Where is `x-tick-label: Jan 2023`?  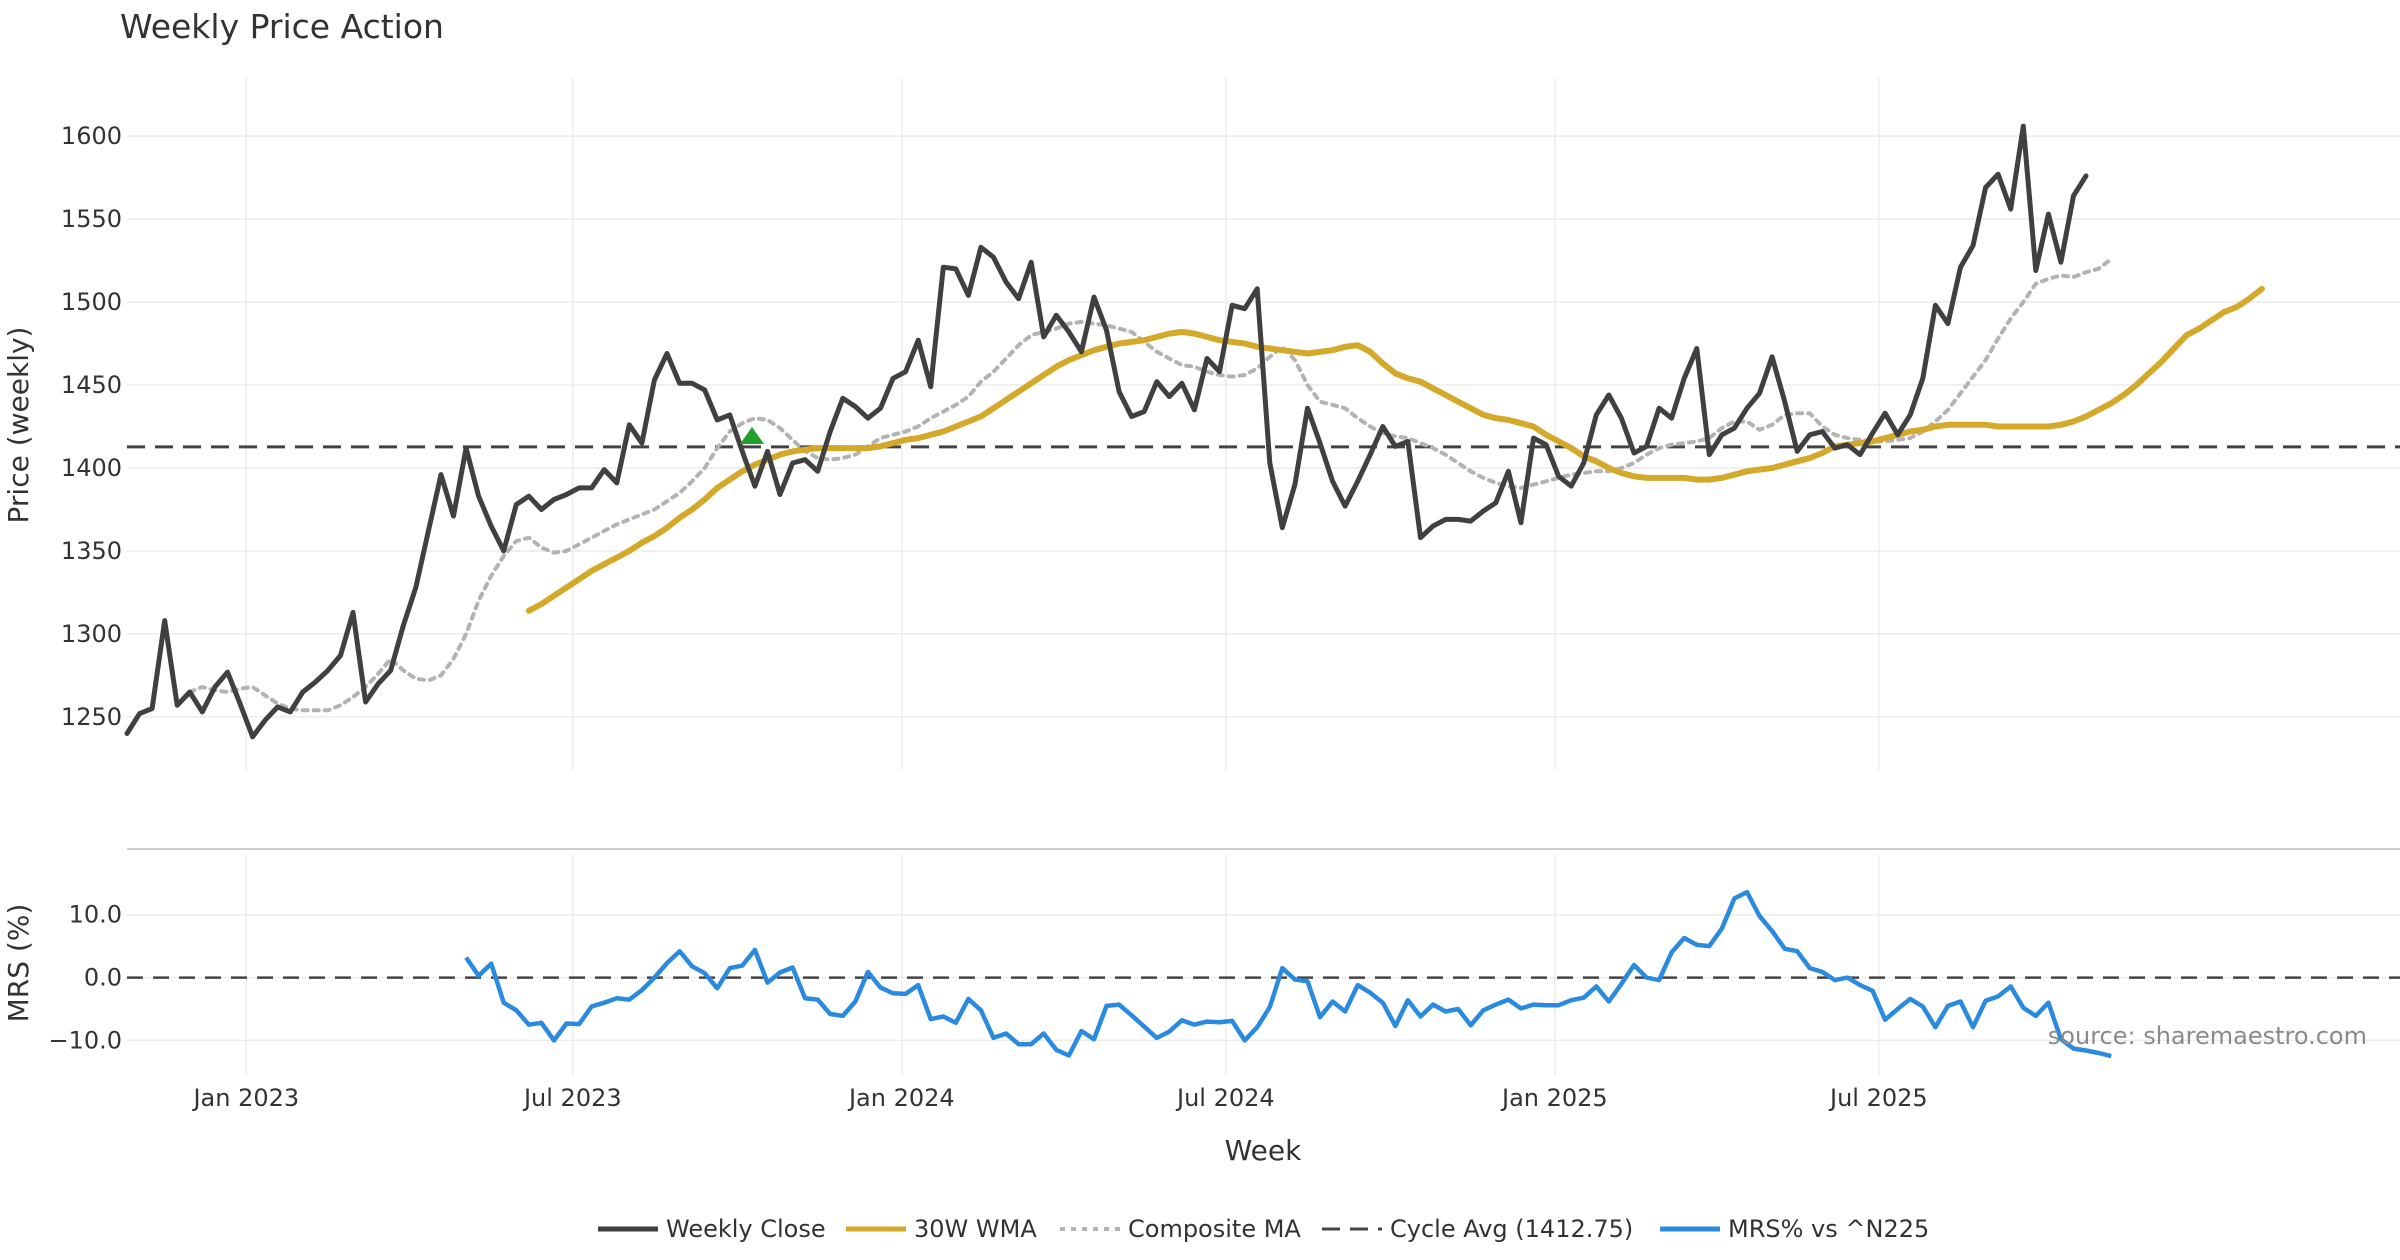 x-tick-label: Jan 2023 is located at coordinates (245, 1098).